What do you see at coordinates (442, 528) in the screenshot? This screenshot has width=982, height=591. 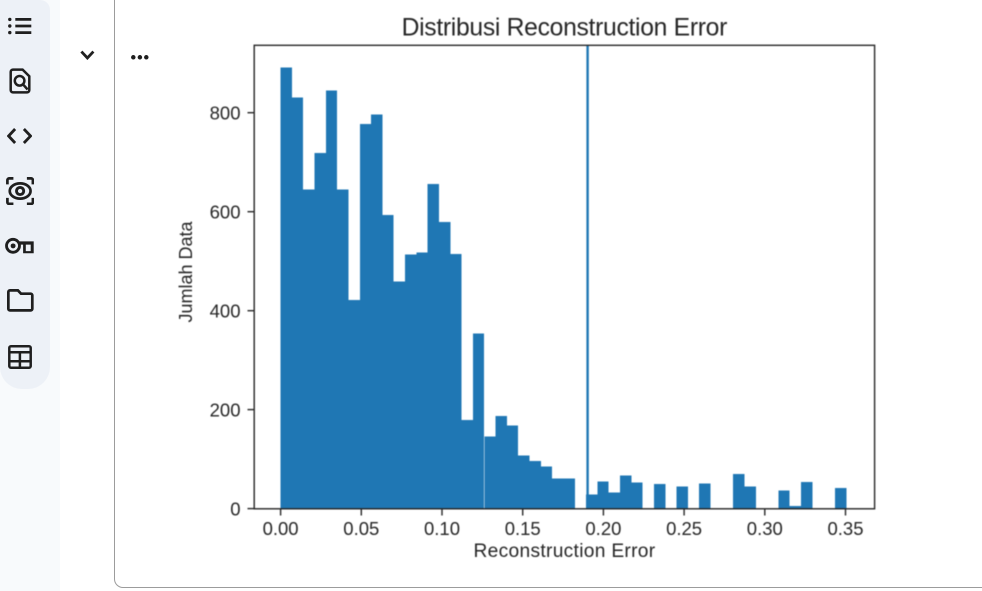 I see `svg-text: 0.10` at bounding box center [442, 528].